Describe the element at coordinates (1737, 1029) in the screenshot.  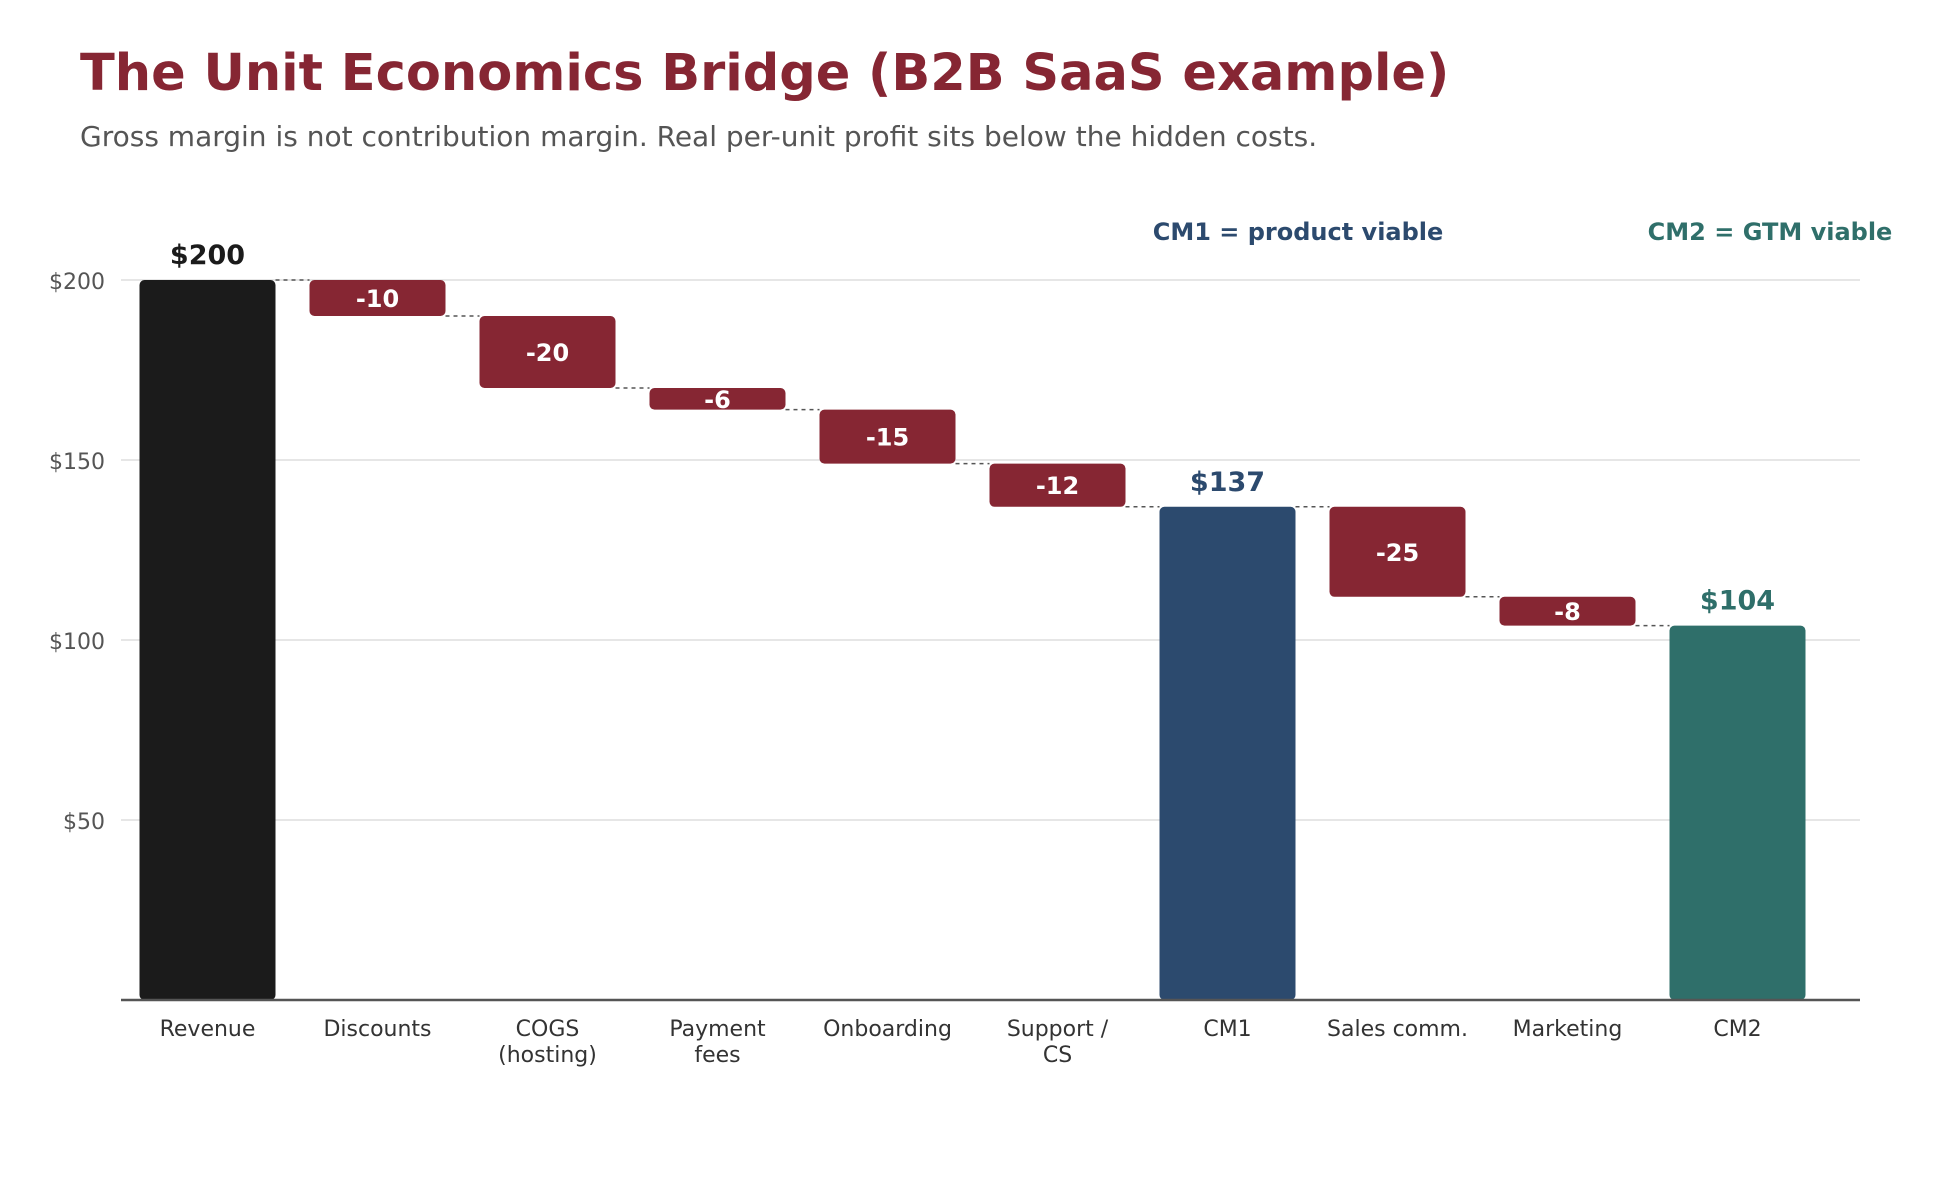
I see `x-tick-label: CM2` at that location.